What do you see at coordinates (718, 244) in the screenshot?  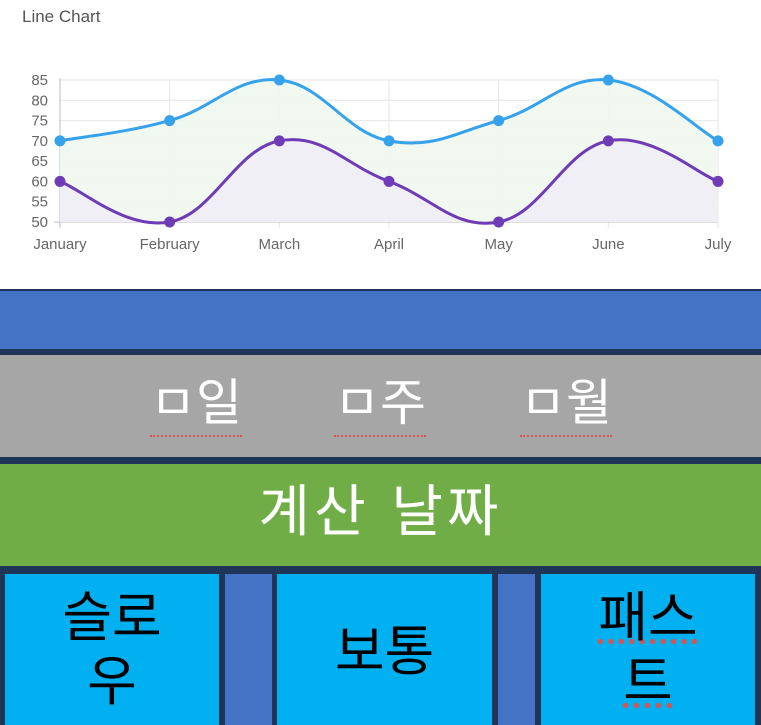 I see `x-tick-label: July` at bounding box center [718, 244].